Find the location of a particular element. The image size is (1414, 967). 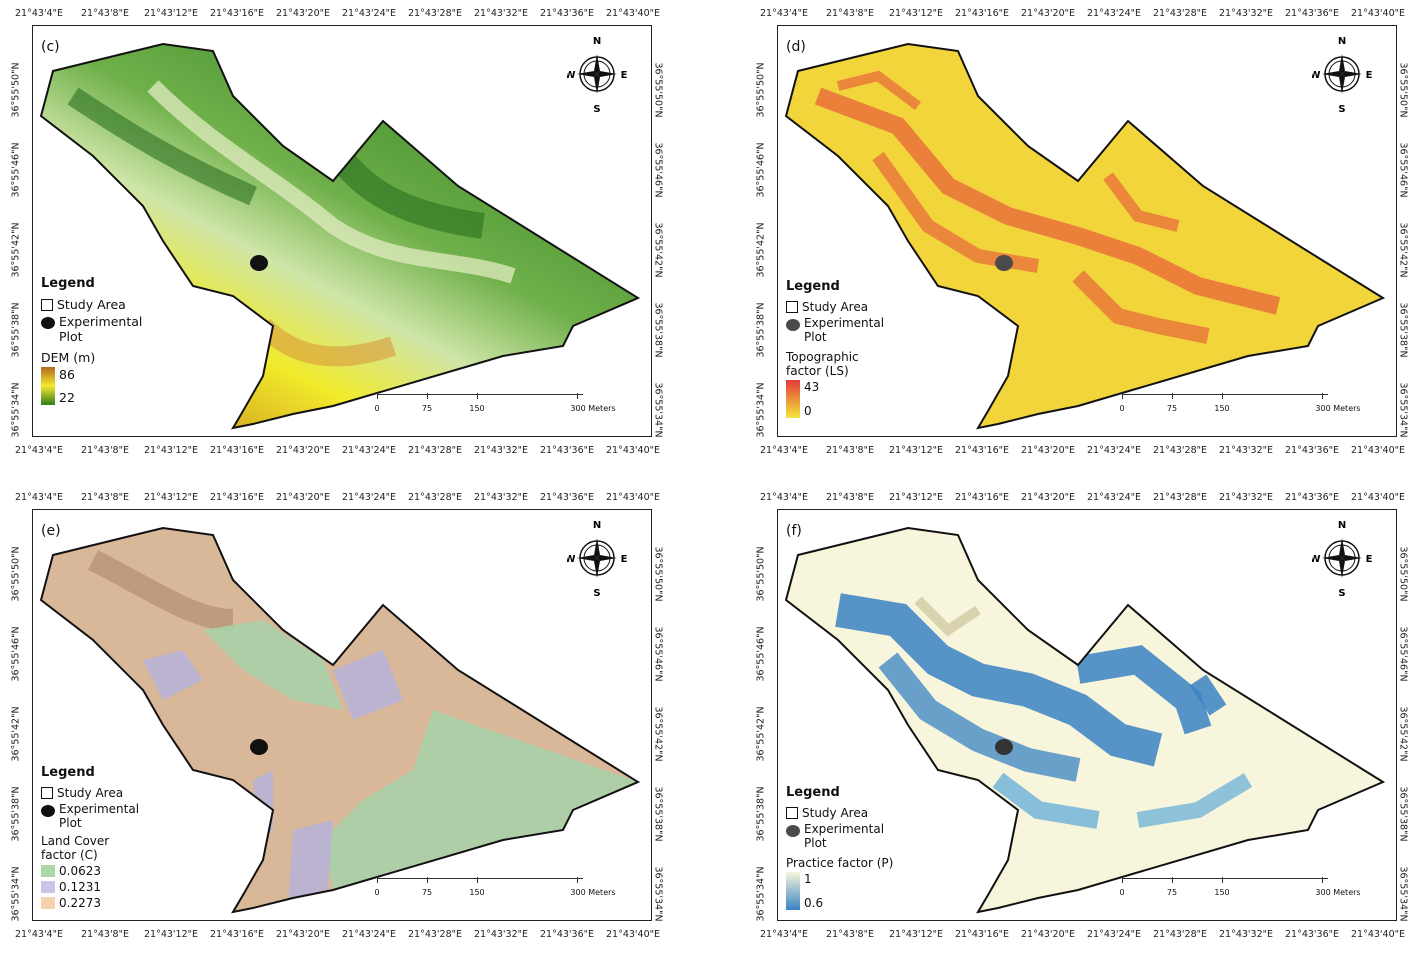

scale-bar: 0 75 150 300 Meters is located at coordinates (1251, 892).